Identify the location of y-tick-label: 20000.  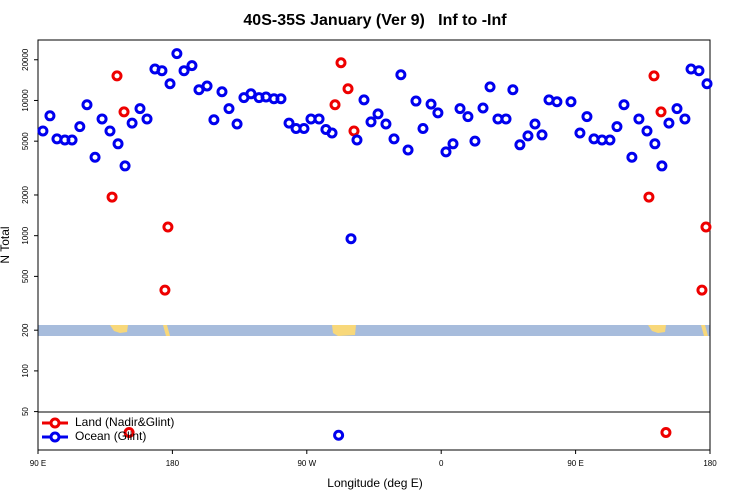
(25, 59).